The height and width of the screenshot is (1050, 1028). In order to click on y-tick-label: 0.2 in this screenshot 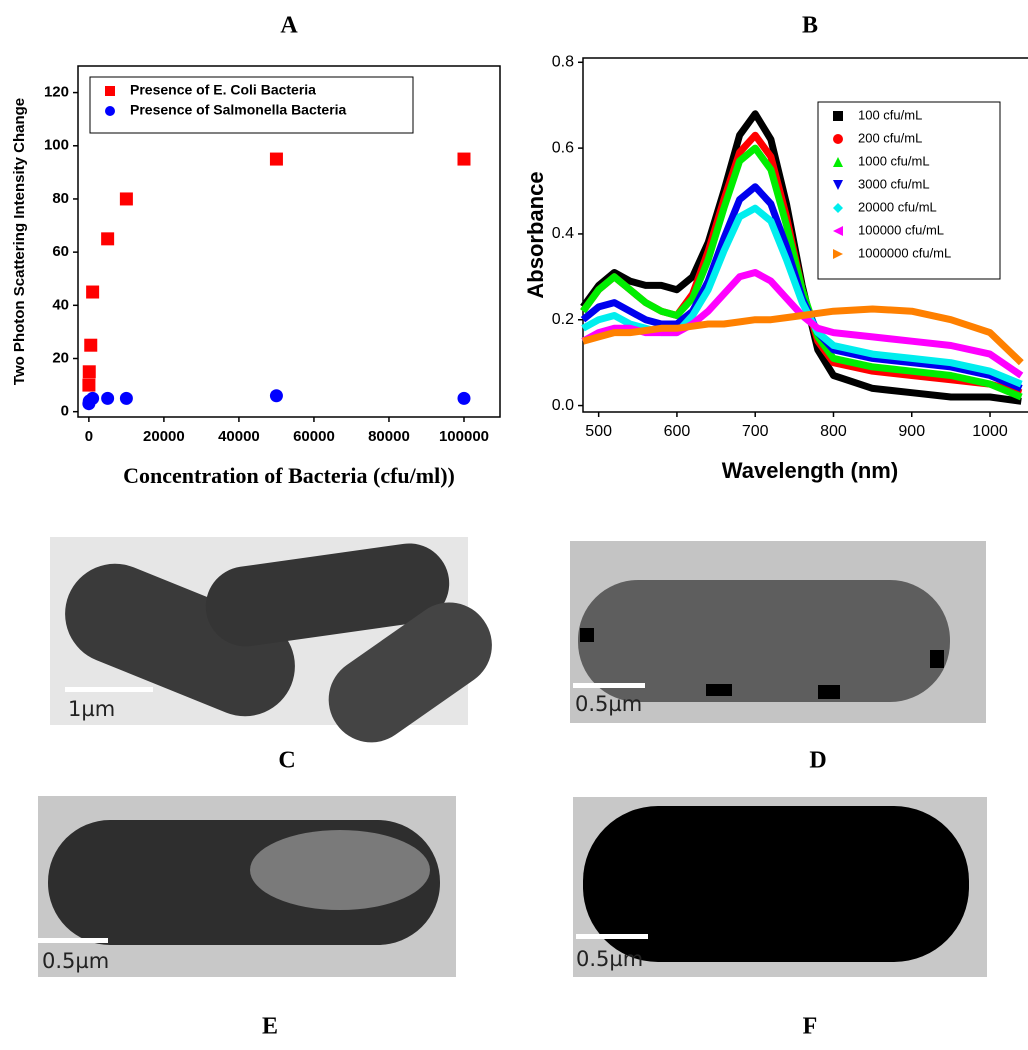, I will do `click(563, 319)`.